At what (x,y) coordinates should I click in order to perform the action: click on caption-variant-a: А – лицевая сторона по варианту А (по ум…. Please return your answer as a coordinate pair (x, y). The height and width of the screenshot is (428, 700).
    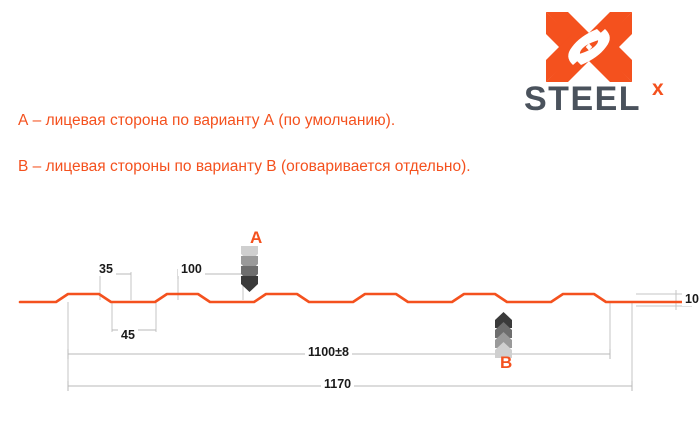
    Looking at the image, I should click on (207, 120).